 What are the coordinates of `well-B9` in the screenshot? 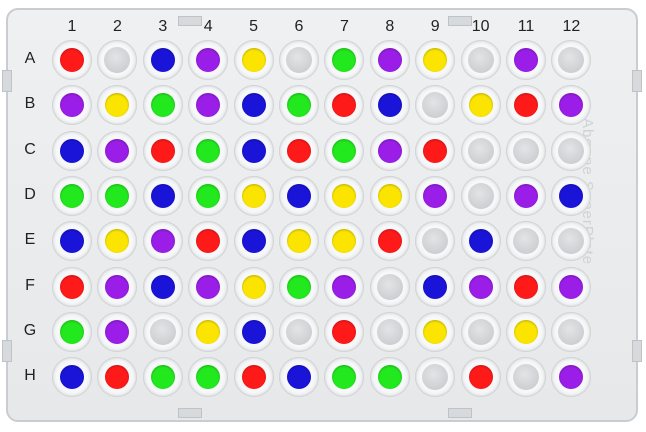 It's located at (435, 105).